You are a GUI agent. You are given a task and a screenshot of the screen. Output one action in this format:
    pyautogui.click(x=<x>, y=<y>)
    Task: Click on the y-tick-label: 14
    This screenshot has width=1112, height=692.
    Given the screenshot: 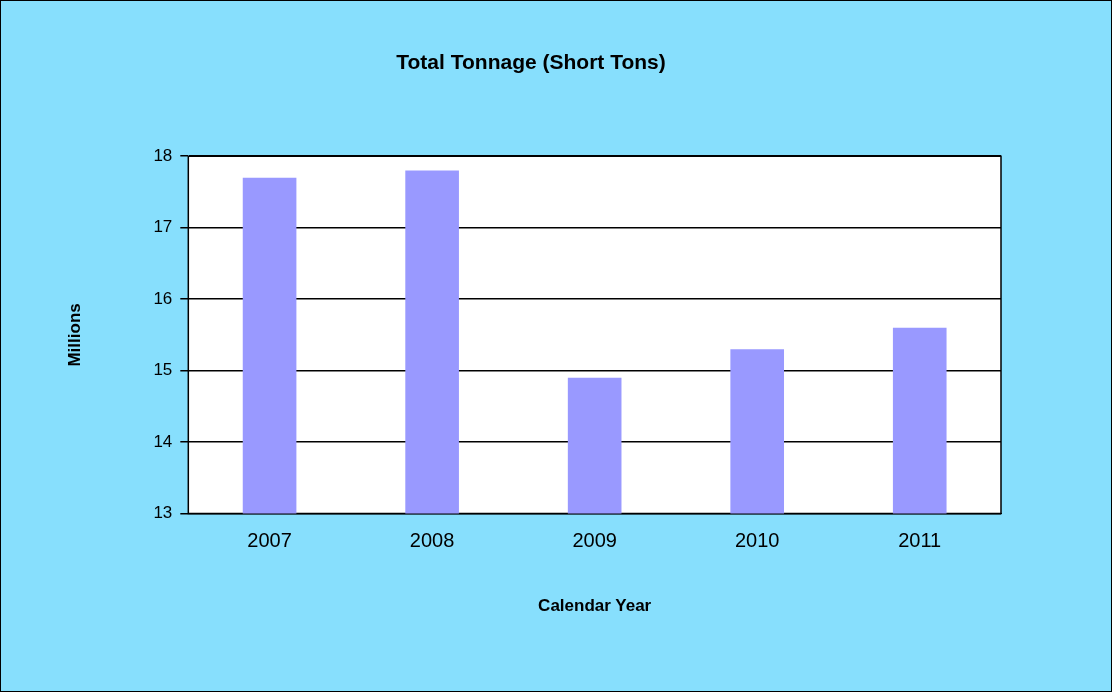 What is the action you would take?
    pyautogui.click(x=163, y=441)
    